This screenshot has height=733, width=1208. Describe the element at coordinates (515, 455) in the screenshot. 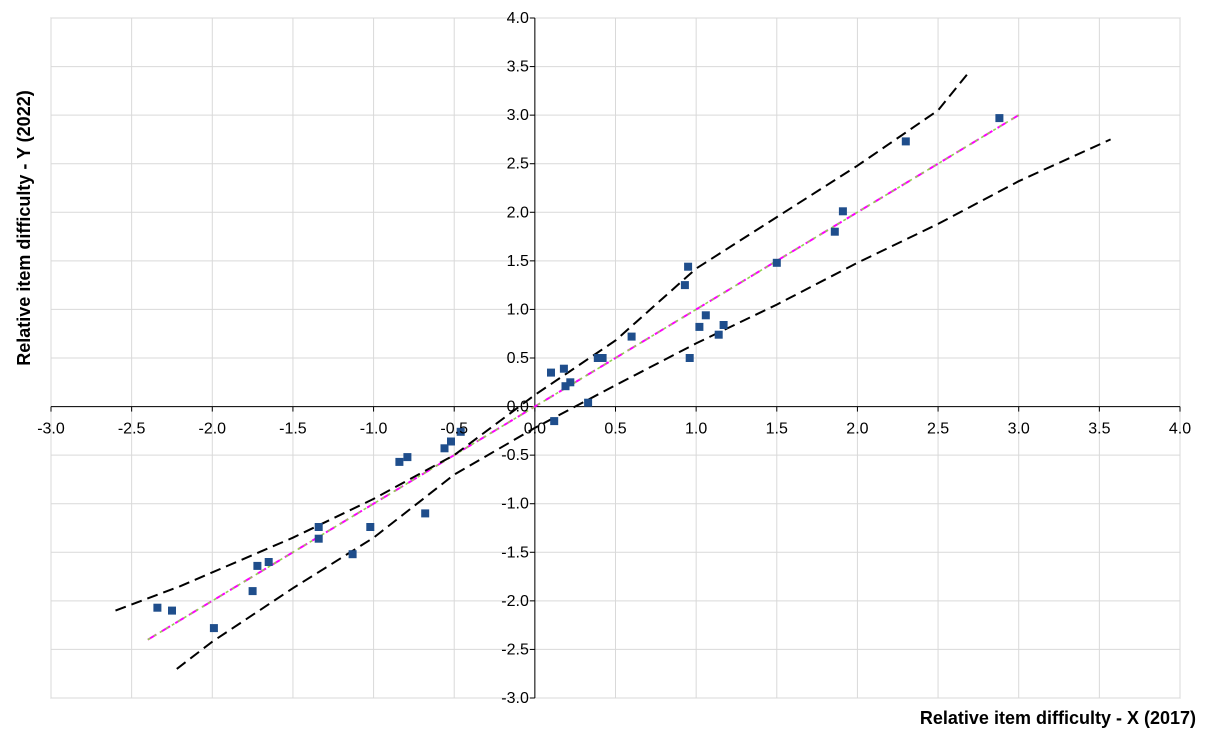

I see `y-tick-label: -0.5` at that location.